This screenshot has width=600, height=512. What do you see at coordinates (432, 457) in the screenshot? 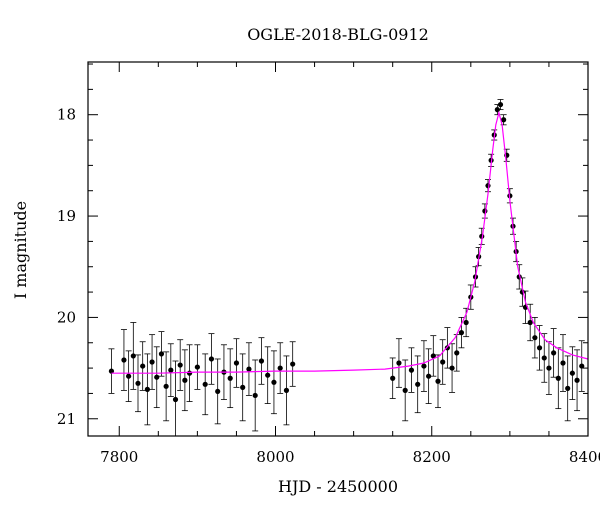
I see `x-tick-label: 8200` at bounding box center [432, 457].